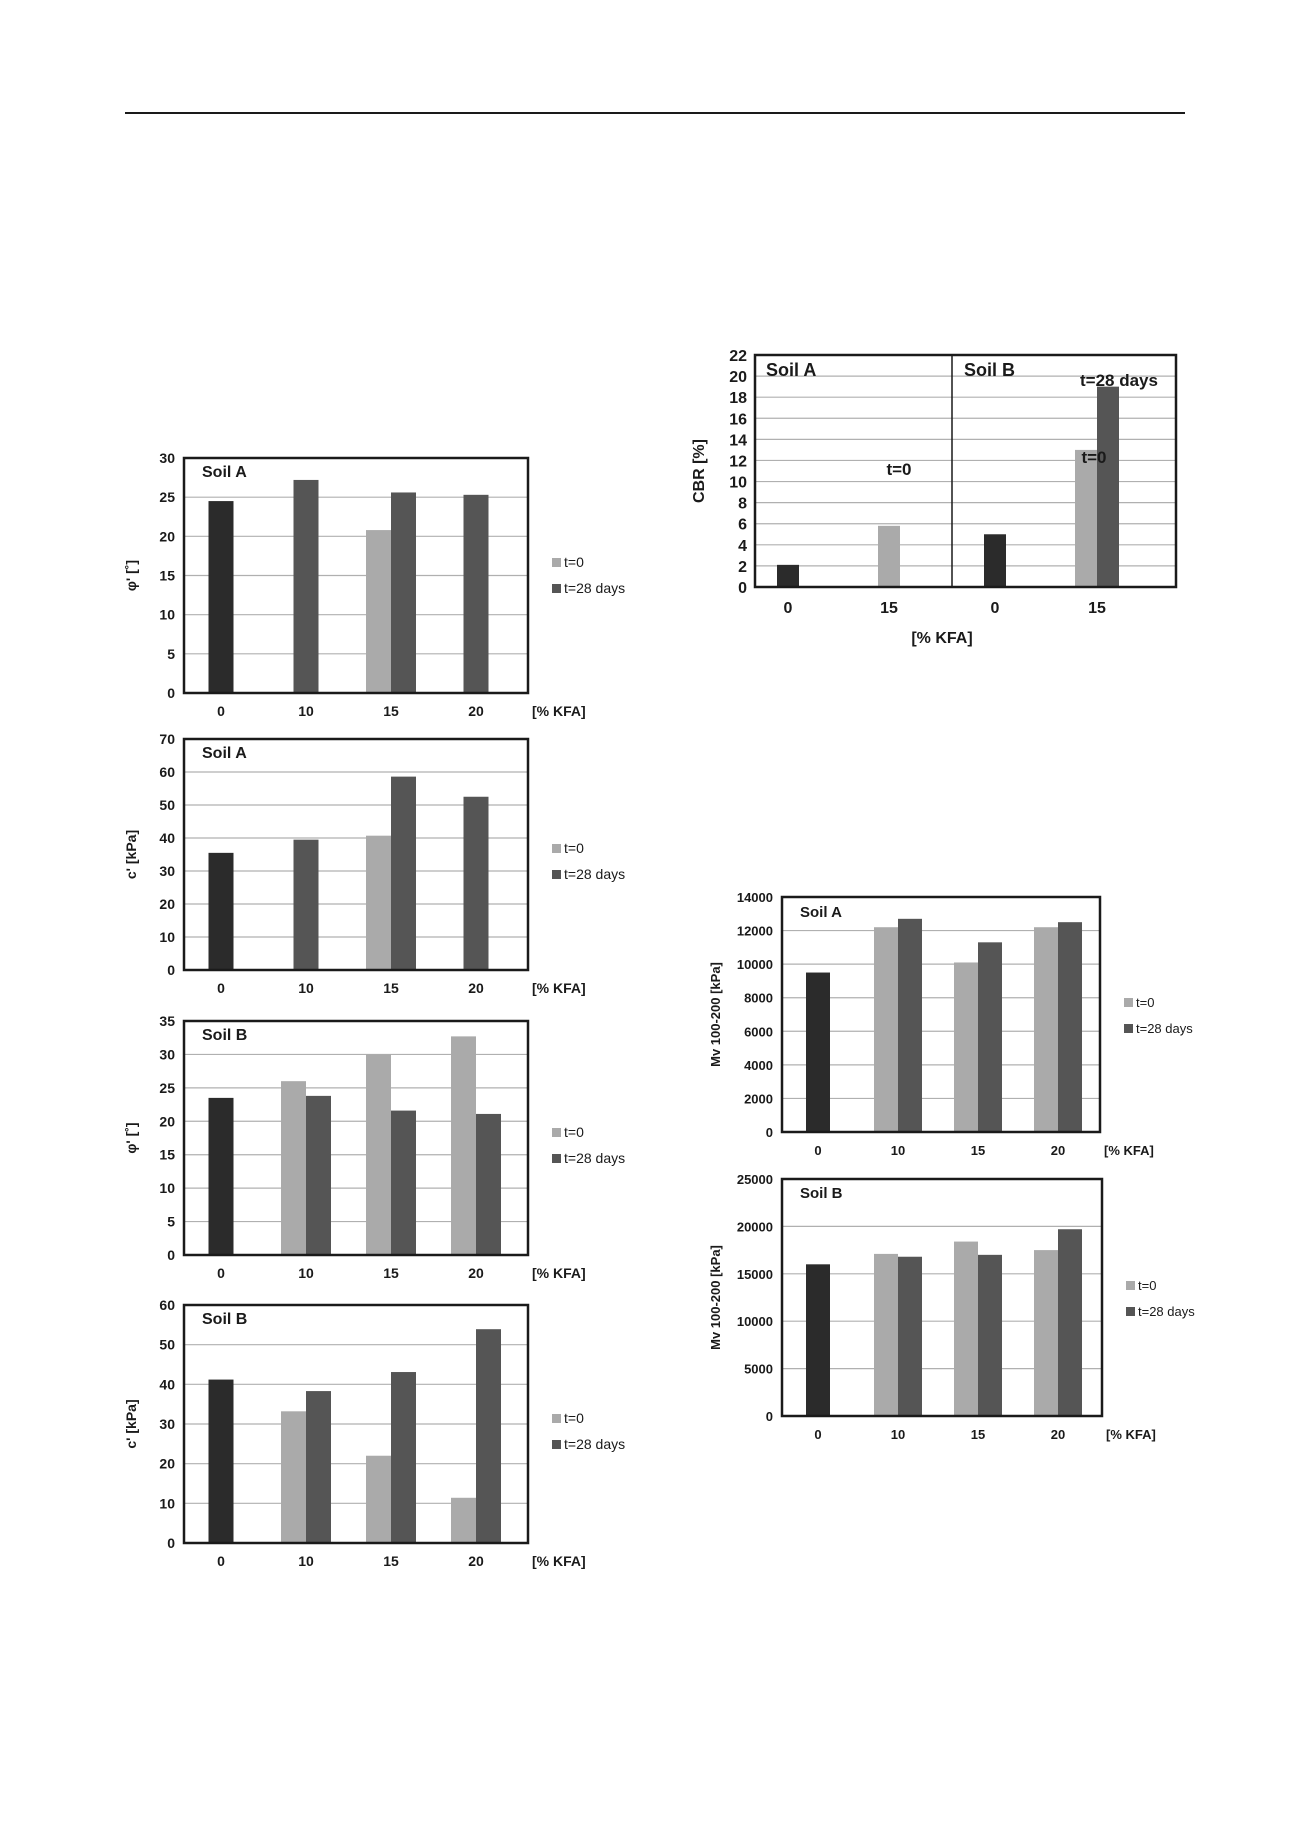  Describe the element at coordinates (167, 838) in the screenshot. I see `y-tick-label: 40` at that location.